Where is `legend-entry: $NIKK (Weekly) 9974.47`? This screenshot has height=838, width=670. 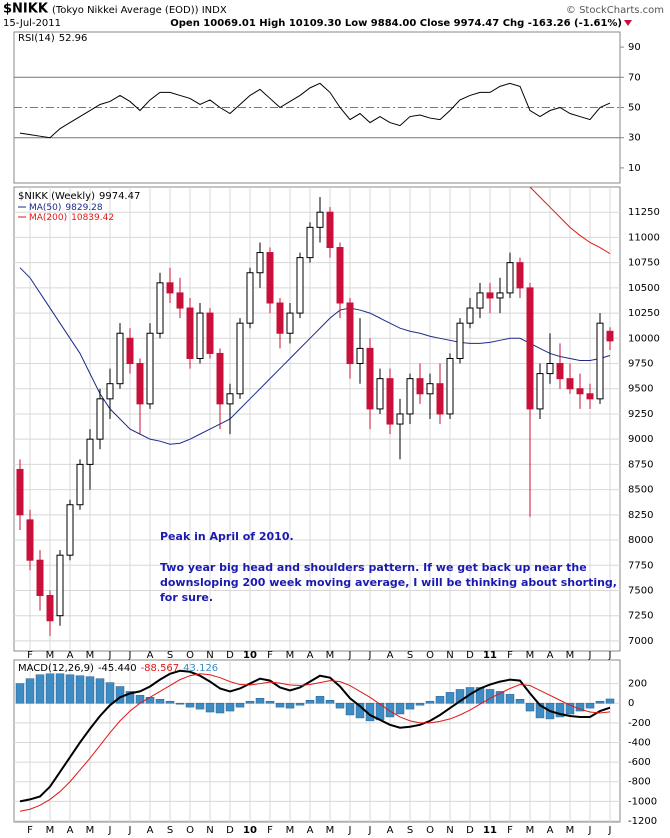 legend-entry: $NIKK (Weekly) 9974.47 is located at coordinates (79, 196).